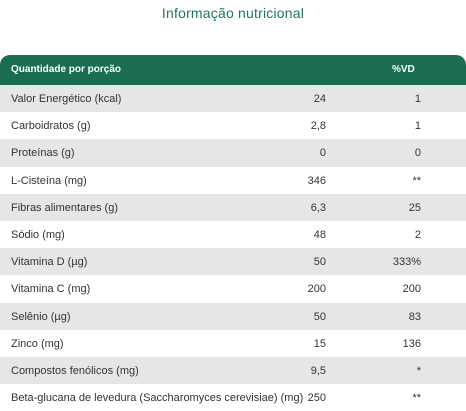 This screenshot has width=466, height=411. I want to click on nutrient-amount: 24, so click(319, 99).